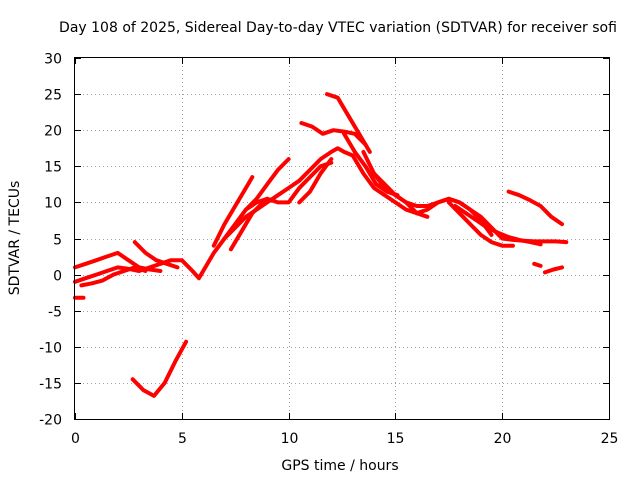 The image size is (640, 480). What do you see at coordinates (50, 349) in the screenshot?
I see `y-tick-label: -10` at bounding box center [50, 349].